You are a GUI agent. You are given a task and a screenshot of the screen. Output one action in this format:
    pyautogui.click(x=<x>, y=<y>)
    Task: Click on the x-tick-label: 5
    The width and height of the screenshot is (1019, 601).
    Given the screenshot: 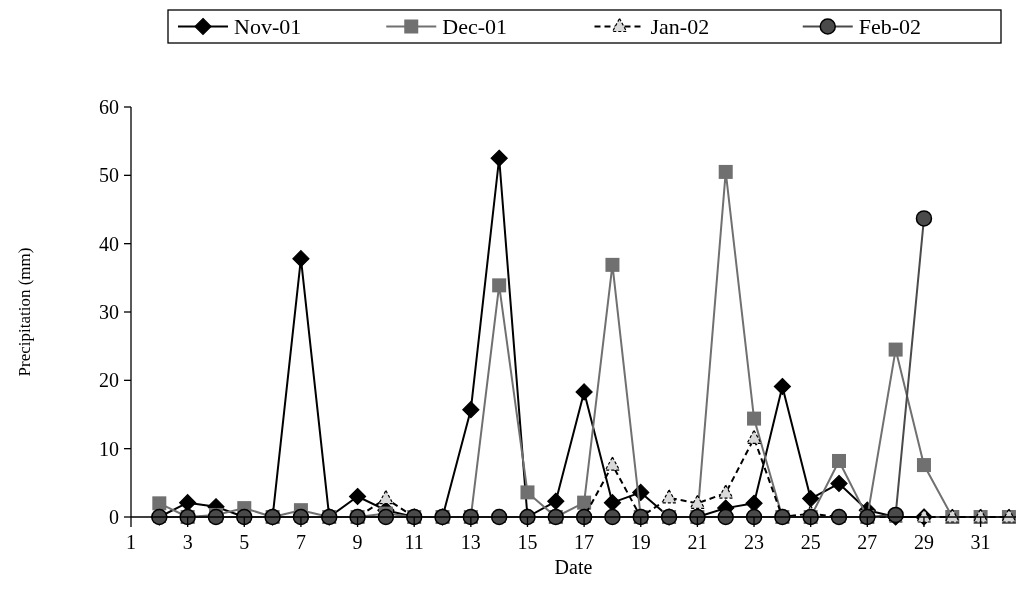 What is the action you would take?
    pyautogui.click(x=244, y=542)
    